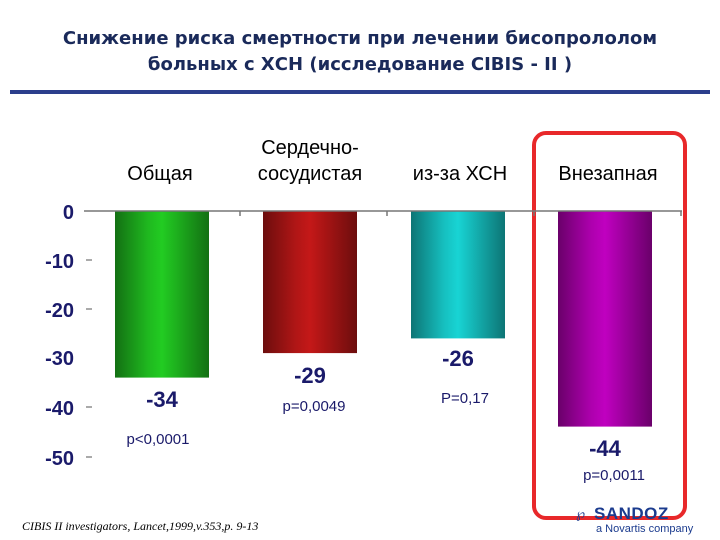 This screenshot has height=540, width=720. What do you see at coordinates (310, 148) in the screenshot?
I see `category-label: Сердечно-` at bounding box center [310, 148].